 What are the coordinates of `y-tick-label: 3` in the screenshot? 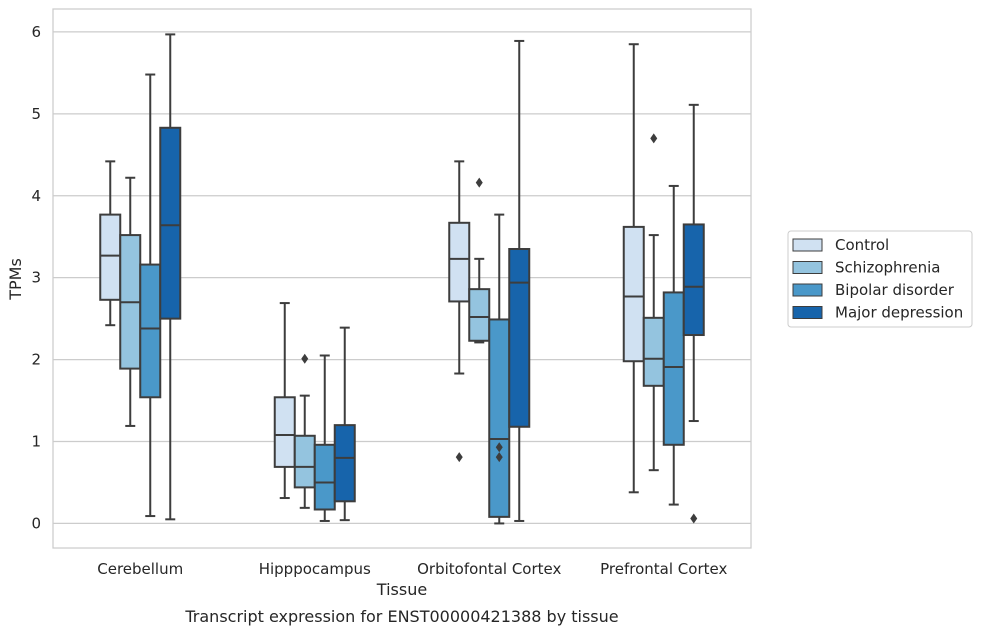 It's located at (36, 278).